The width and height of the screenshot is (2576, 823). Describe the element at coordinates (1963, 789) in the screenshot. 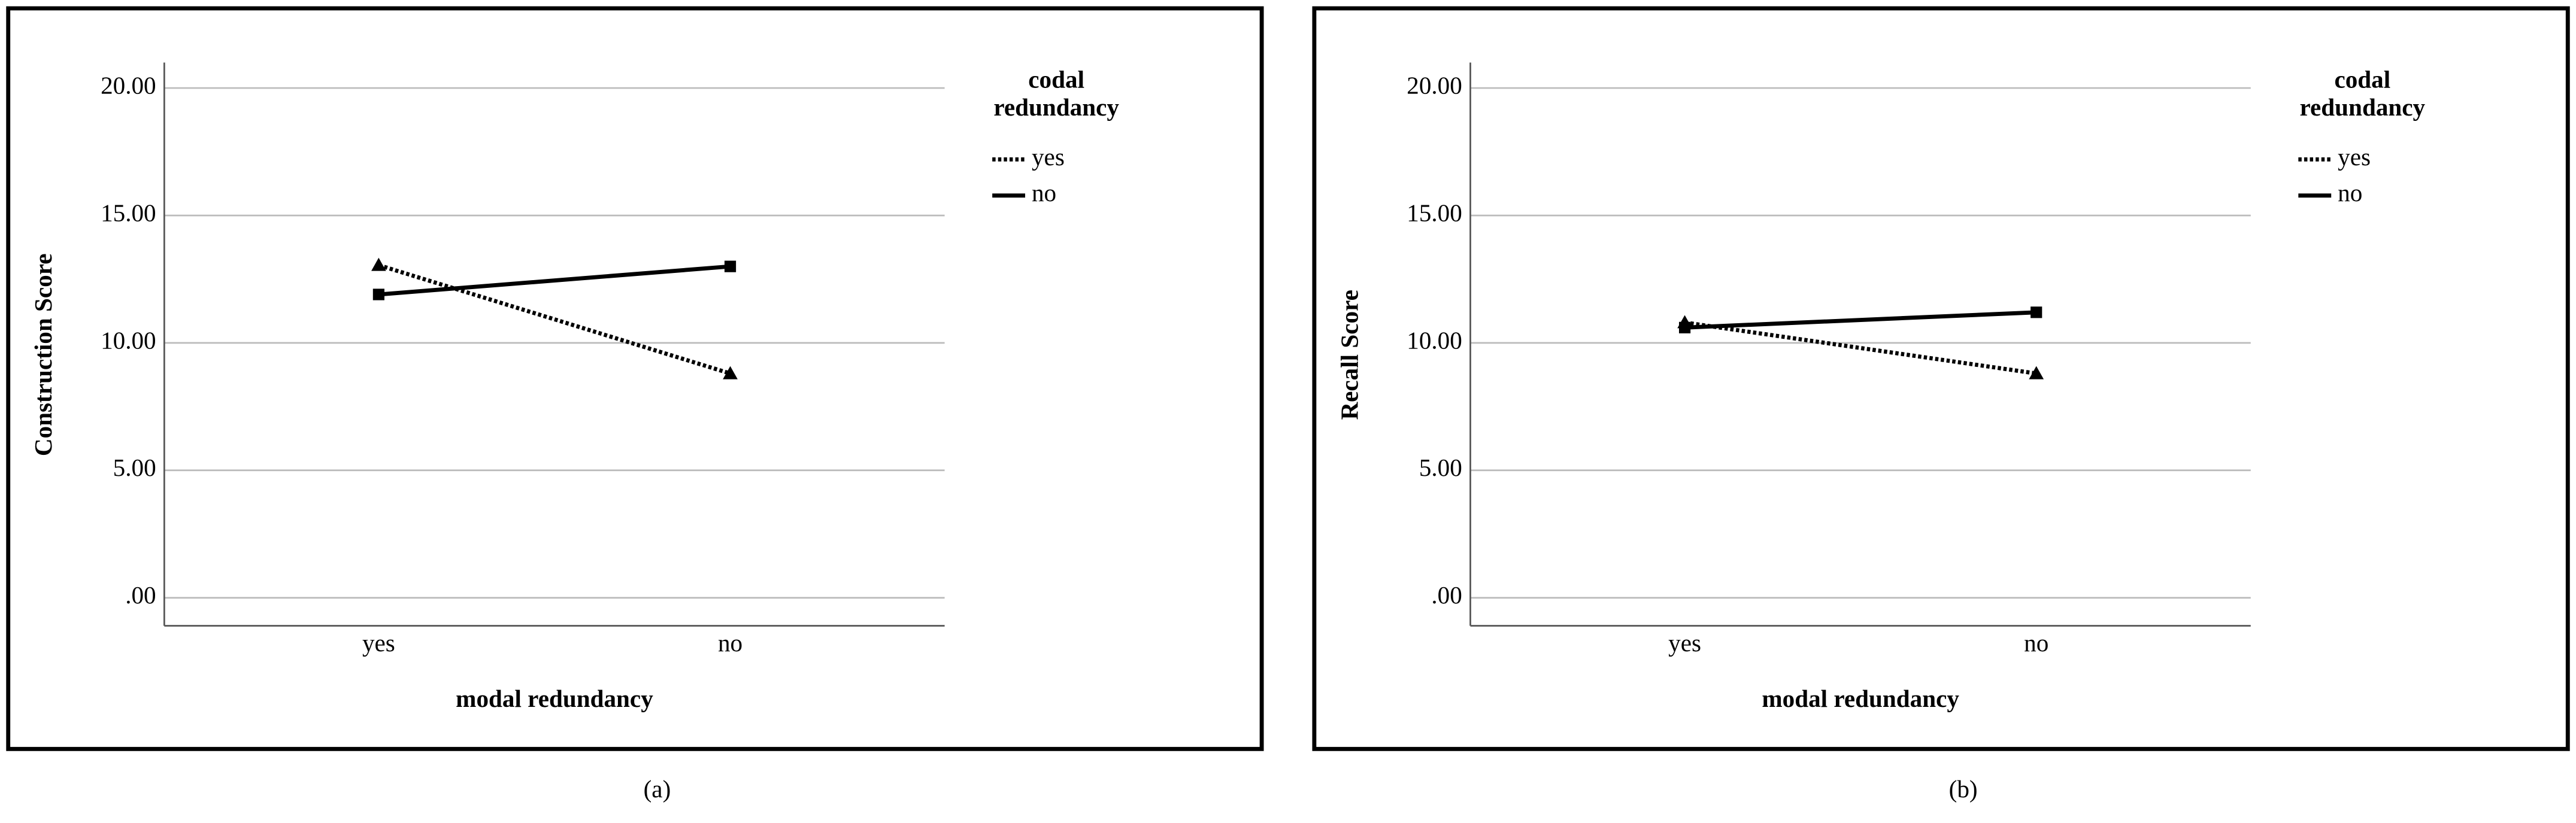

I see `caption: (b)` at that location.